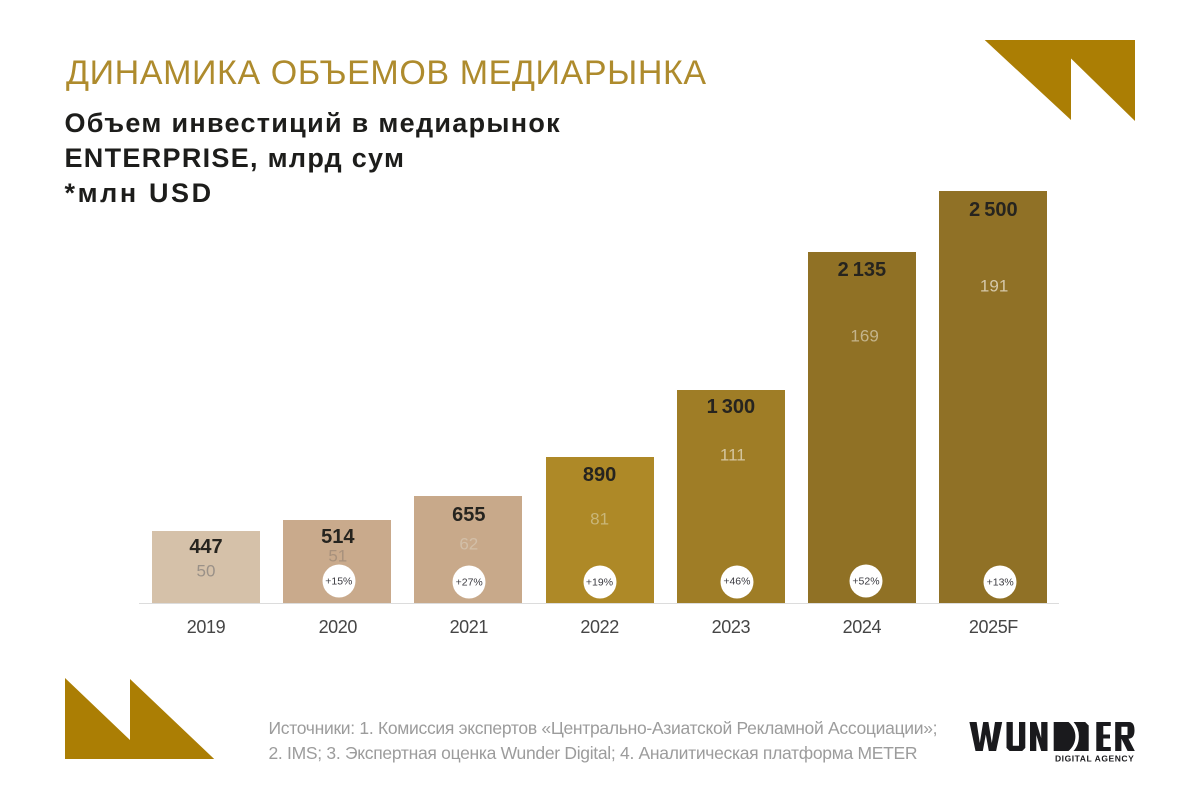  I want to click on svg-text: DIGITAL AGENCY, so click(1094, 759).